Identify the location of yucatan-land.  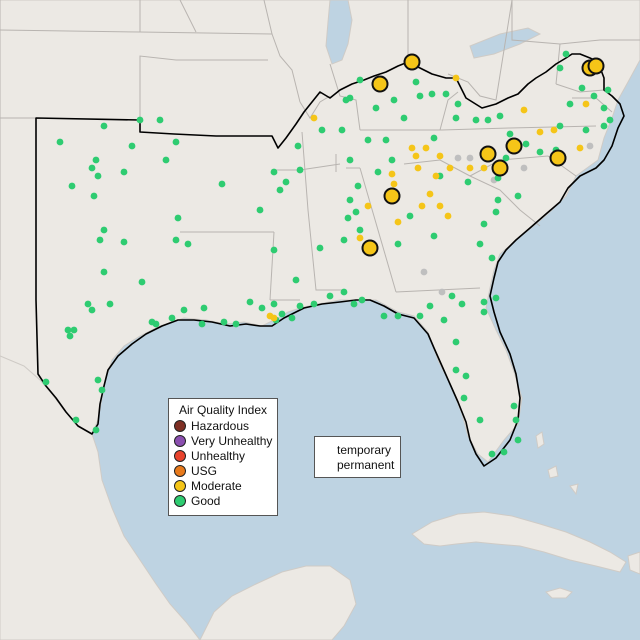
(278, 602).